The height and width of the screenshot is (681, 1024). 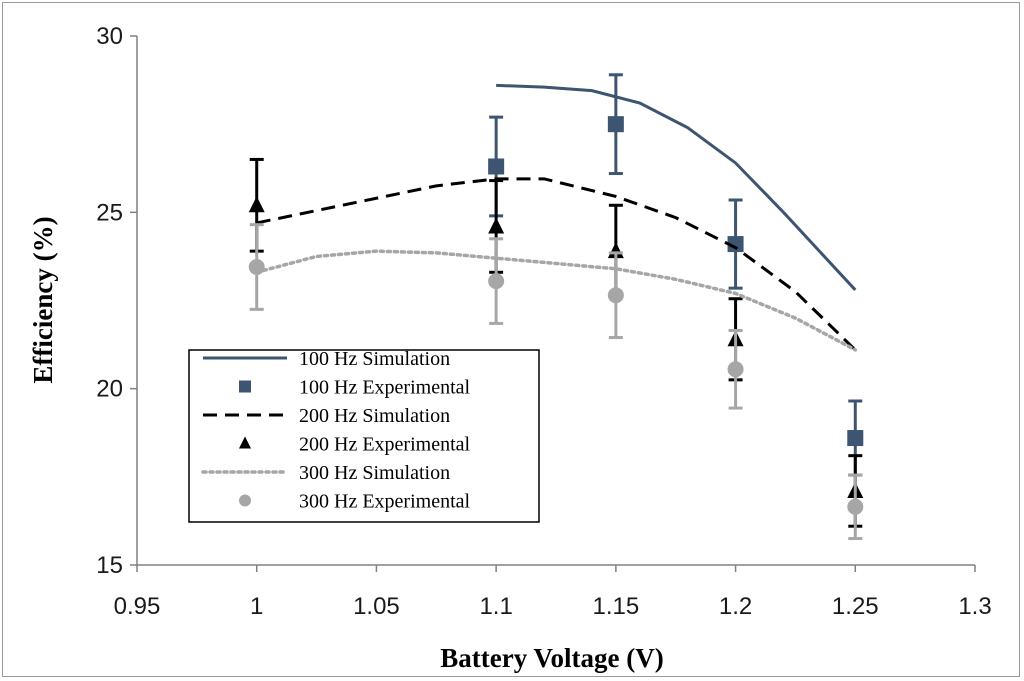 I want to click on series-300-hz-simulation, so click(x=556, y=300).